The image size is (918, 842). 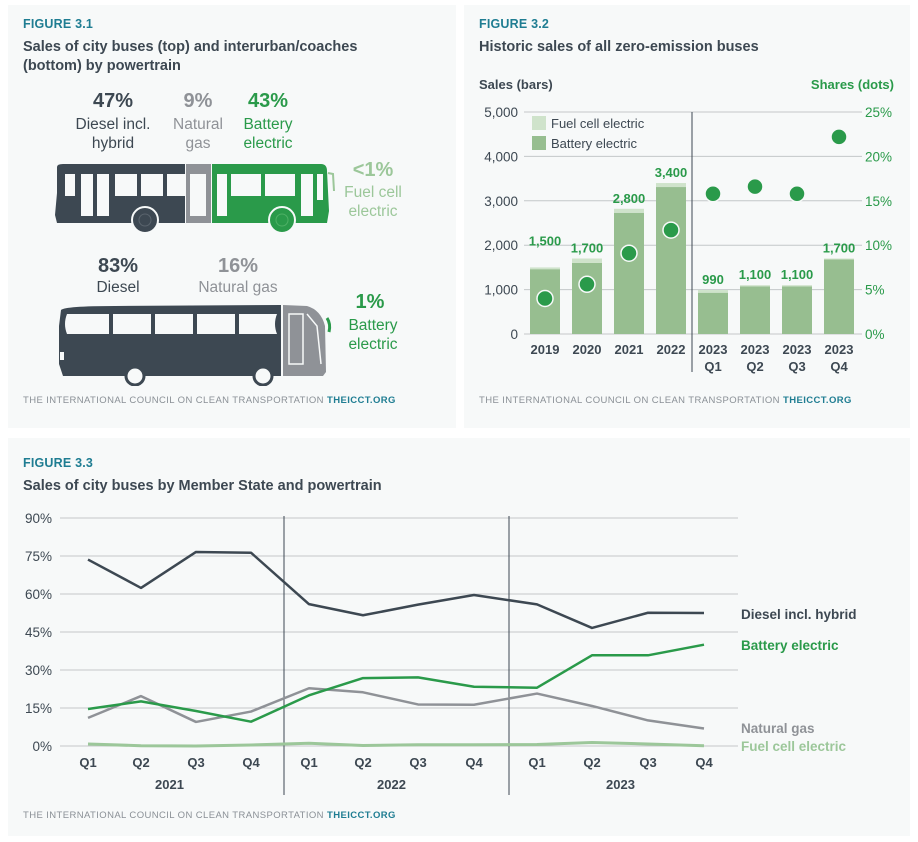 I want to click on y-tick-label: 5,000, so click(x=501, y=112).